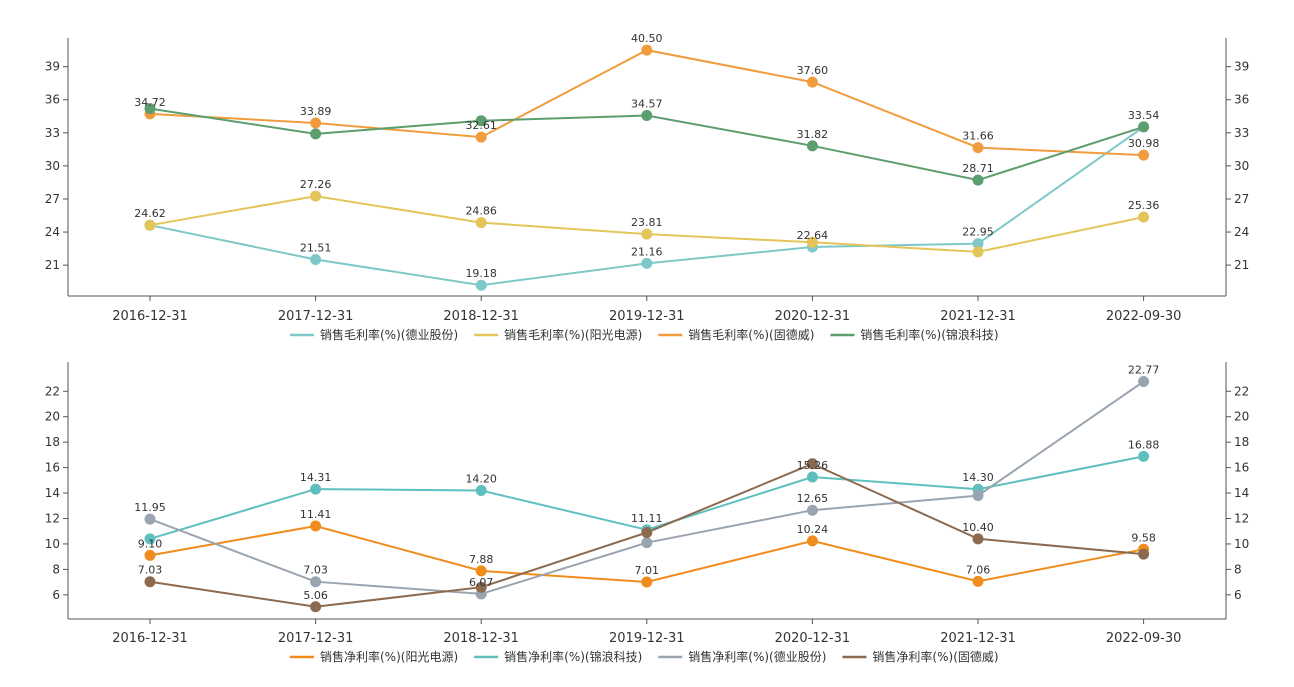 This screenshot has width=1294, height=687. I want to click on legend-label-3: 销售净利率(%)(德业股份), so click(757, 656).